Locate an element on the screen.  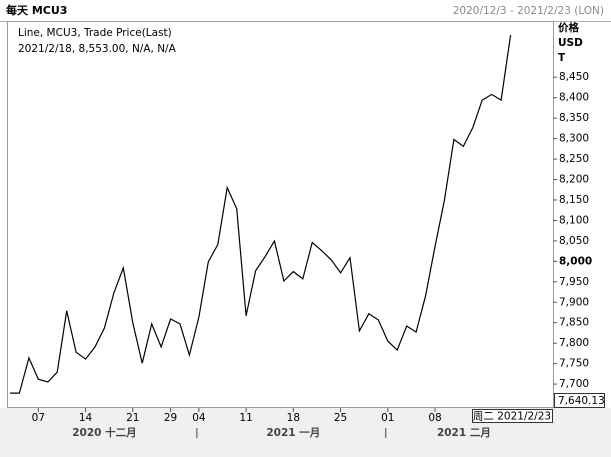
cursor-x-box is located at coordinates (512, 416).